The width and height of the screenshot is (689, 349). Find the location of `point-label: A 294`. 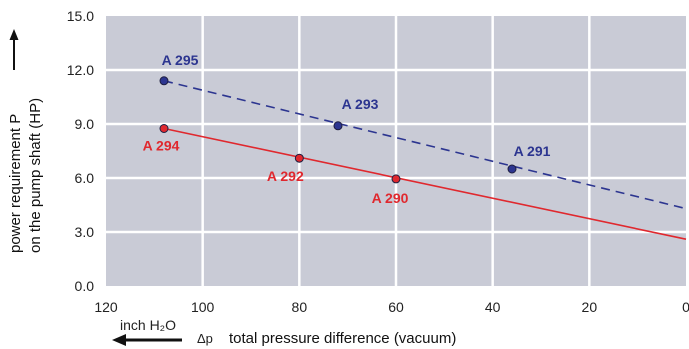

point-label: A 294 is located at coordinates (161, 146).